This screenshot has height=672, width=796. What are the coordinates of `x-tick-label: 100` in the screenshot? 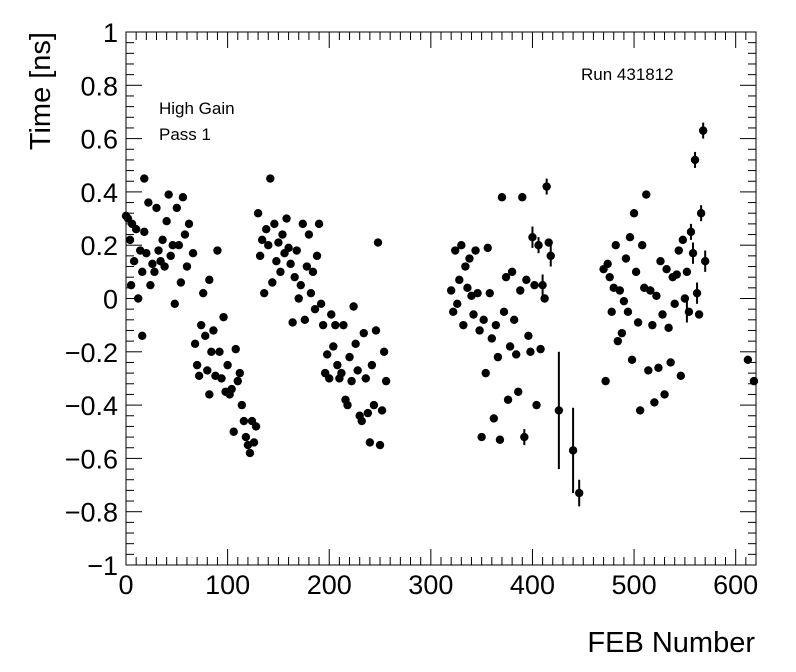 It's located at (227, 585).